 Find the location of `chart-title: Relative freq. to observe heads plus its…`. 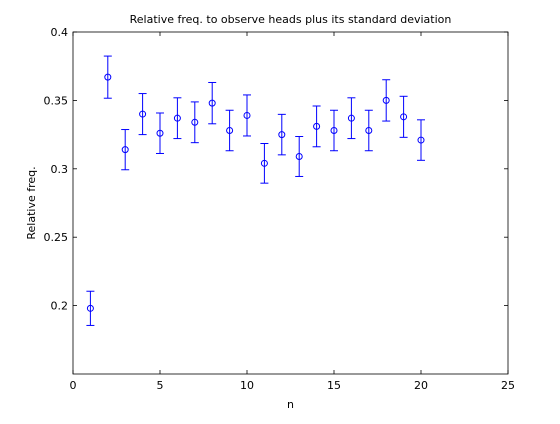

chart-title: Relative freq. to observe heads plus its… is located at coordinates (291, 19).